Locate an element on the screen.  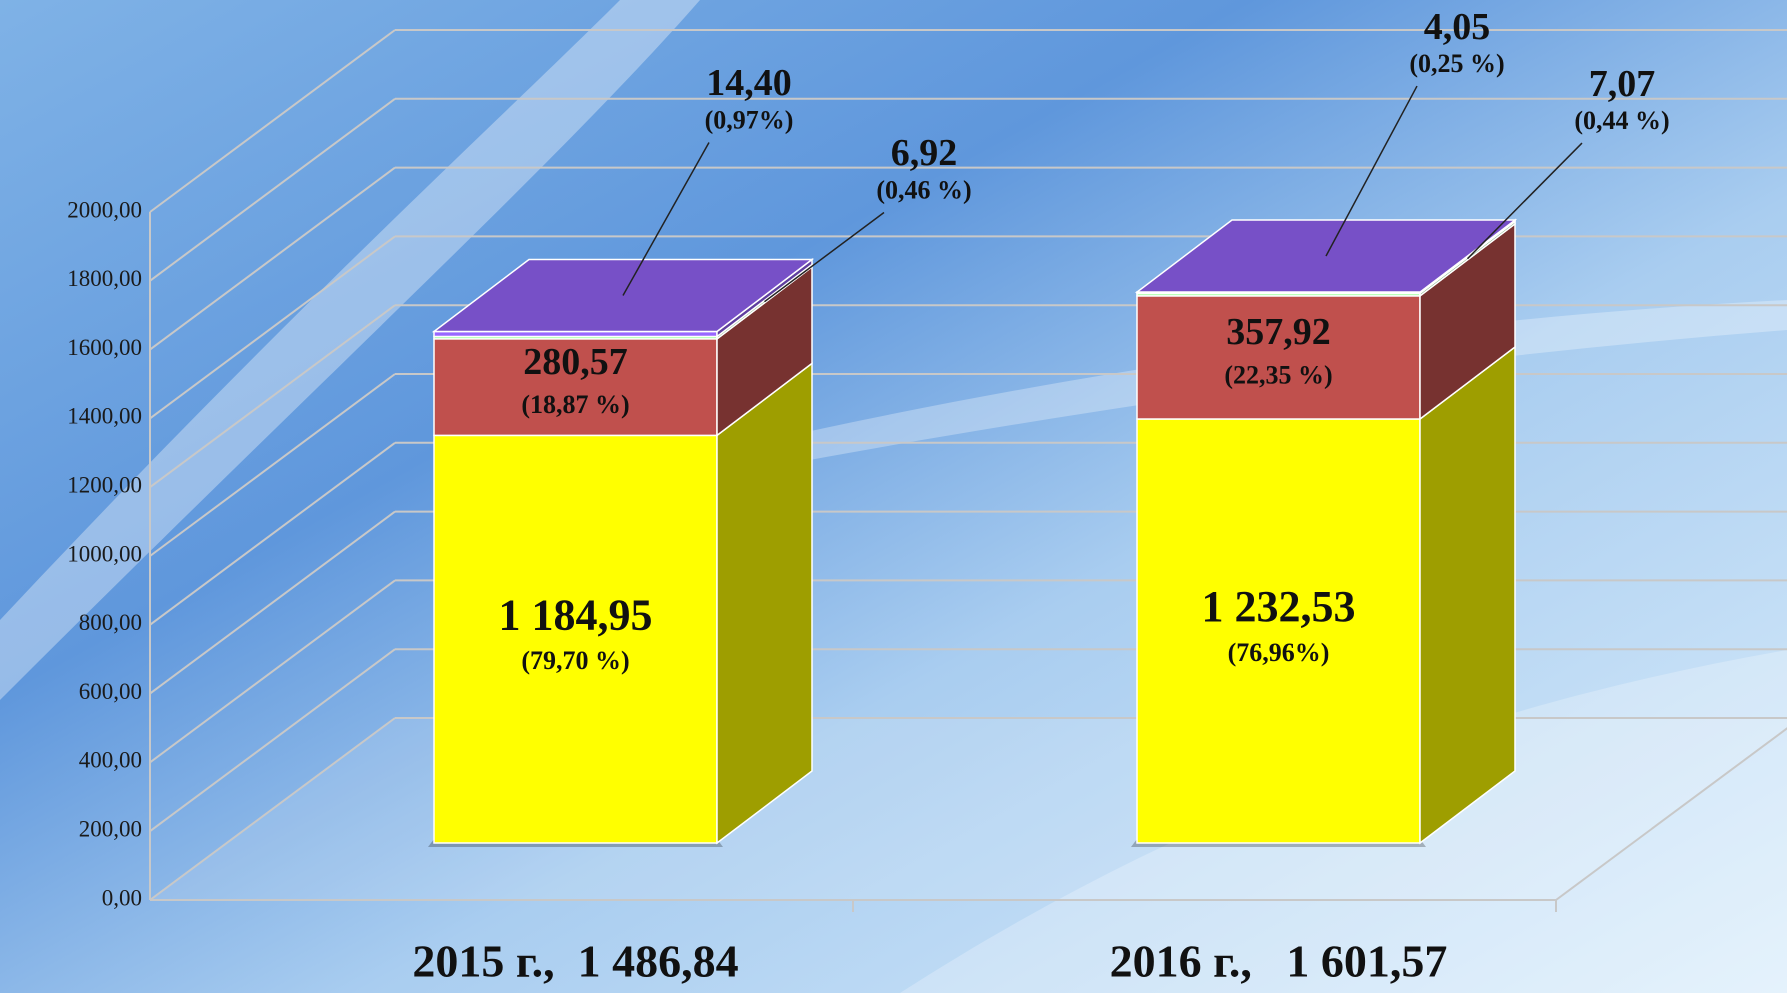
y-tick-label: 400,00 is located at coordinates (110, 760).